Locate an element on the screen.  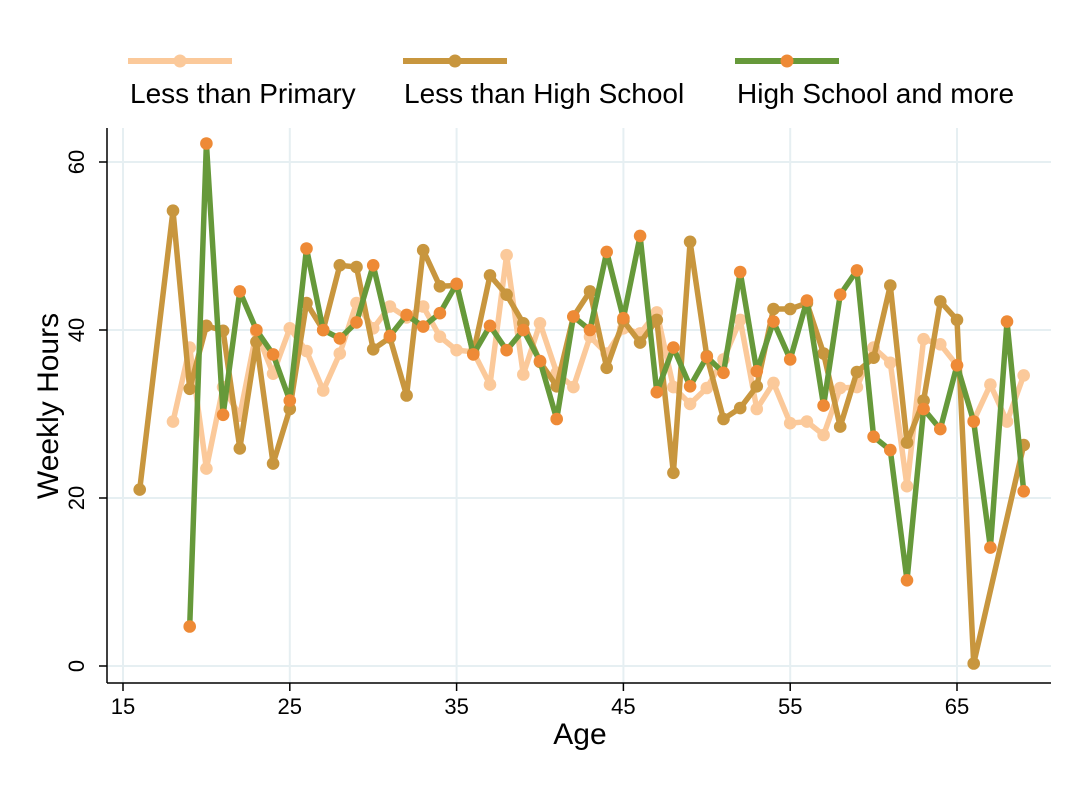
legend-item-less-than-high-school: Less than High School is located at coordinates (543, 82).